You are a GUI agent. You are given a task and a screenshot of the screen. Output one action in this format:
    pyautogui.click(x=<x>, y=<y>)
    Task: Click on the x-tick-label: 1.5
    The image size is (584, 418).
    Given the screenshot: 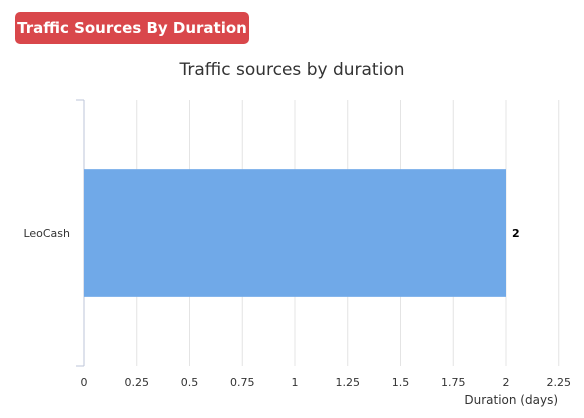 What is the action you would take?
    pyautogui.click(x=401, y=382)
    